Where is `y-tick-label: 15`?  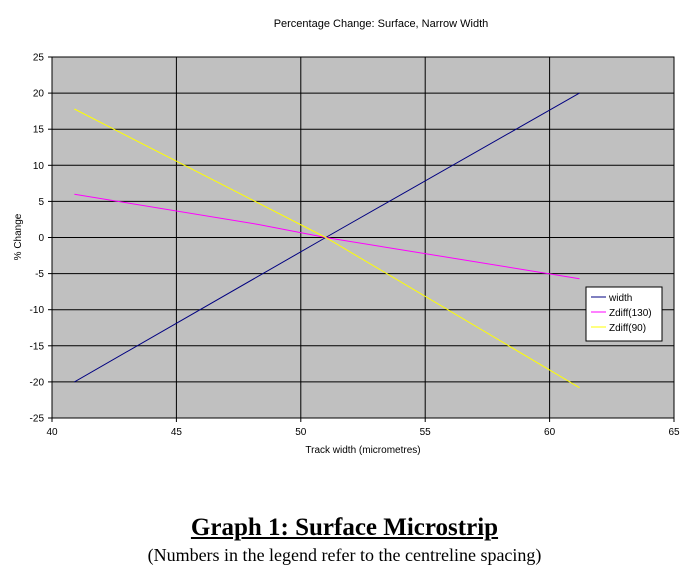 y-tick-label: 15 is located at coordinates (39, 130).